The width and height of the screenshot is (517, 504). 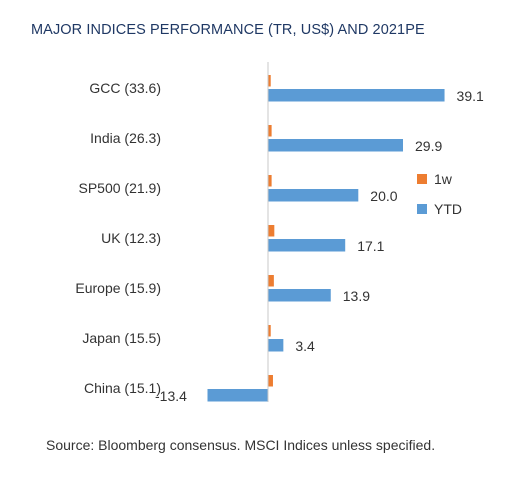 I want to click on data-label-ytd: 20.0, so click(x=383, y=196).